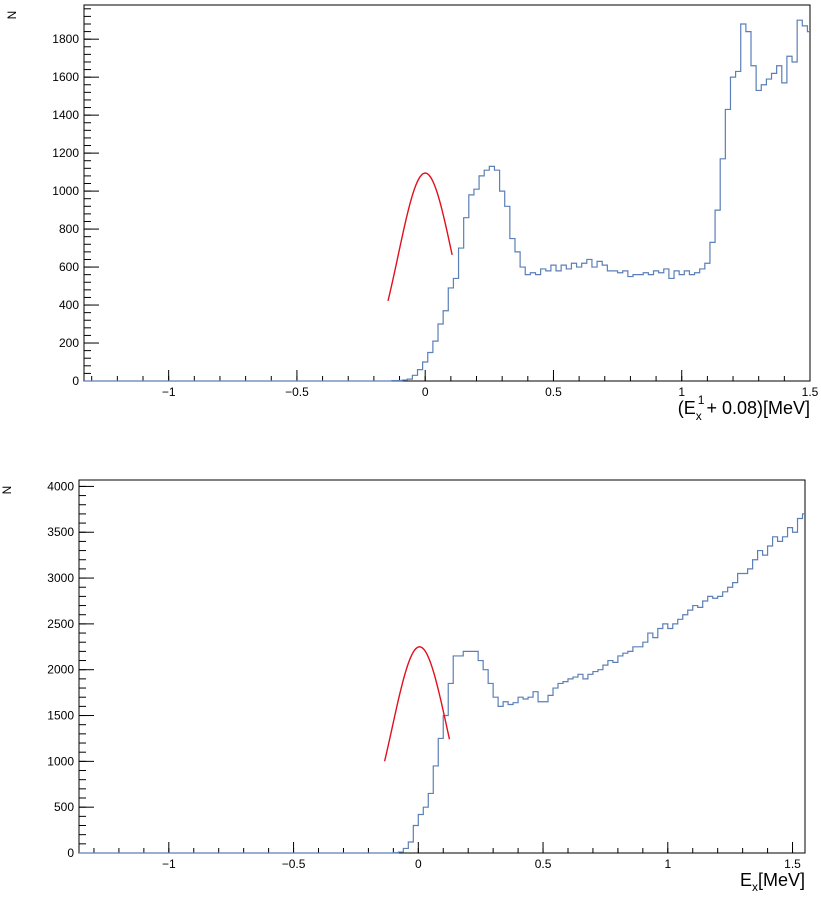 The width and height of the screenshot is (821, 900). I want to click on x-axis-label-rest: [MeV], so click(781, 880).